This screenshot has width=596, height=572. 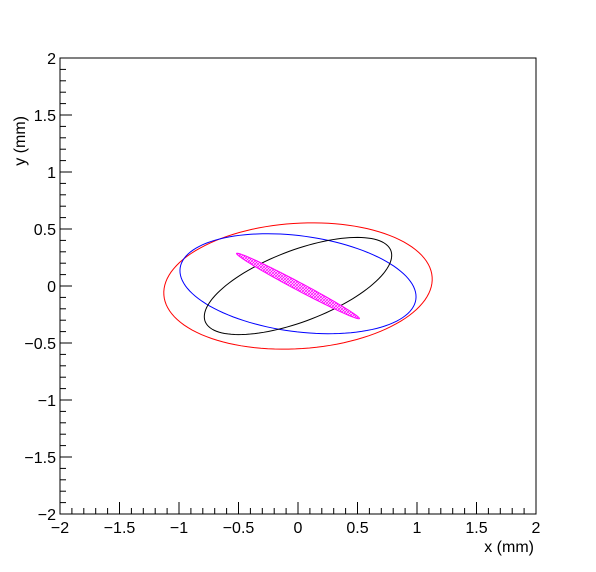 I want to click on y-tick-label: 1, so click(x=51, y=173).